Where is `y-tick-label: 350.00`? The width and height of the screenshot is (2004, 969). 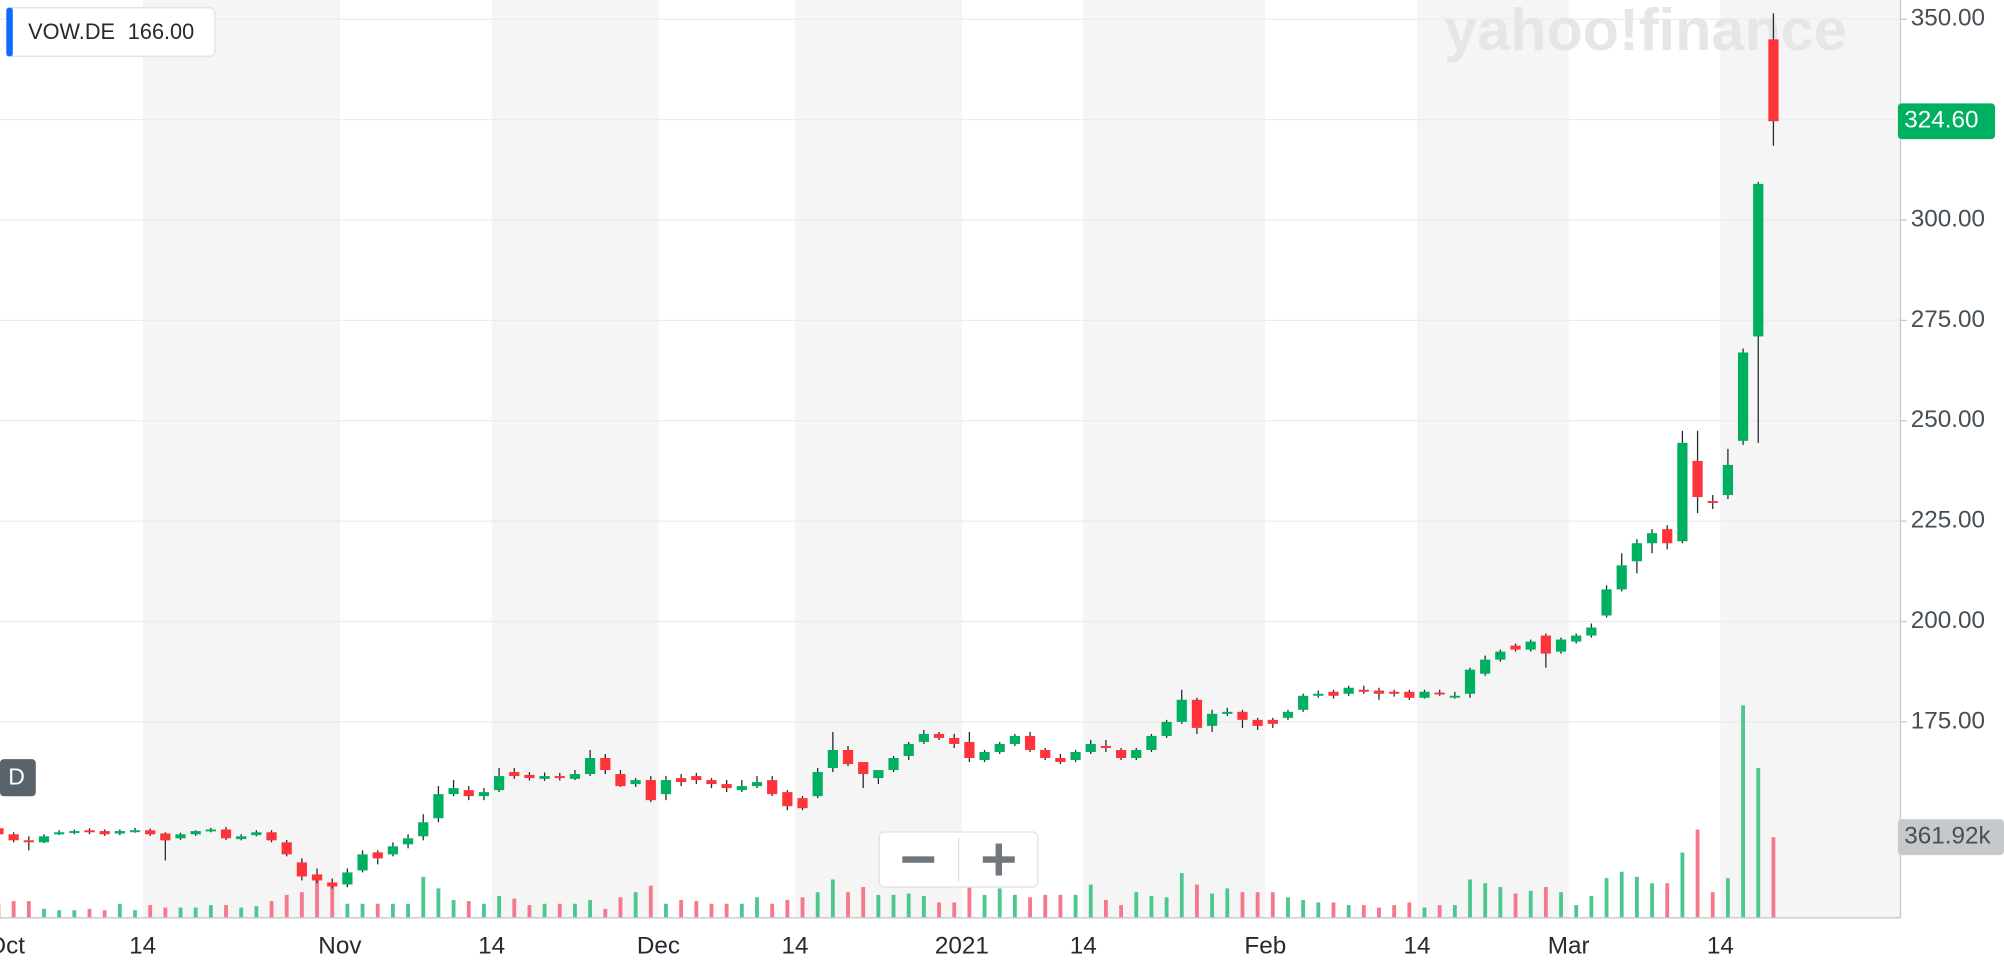 y-tick-label: 350.00 is located at coordinates (1948, 18).